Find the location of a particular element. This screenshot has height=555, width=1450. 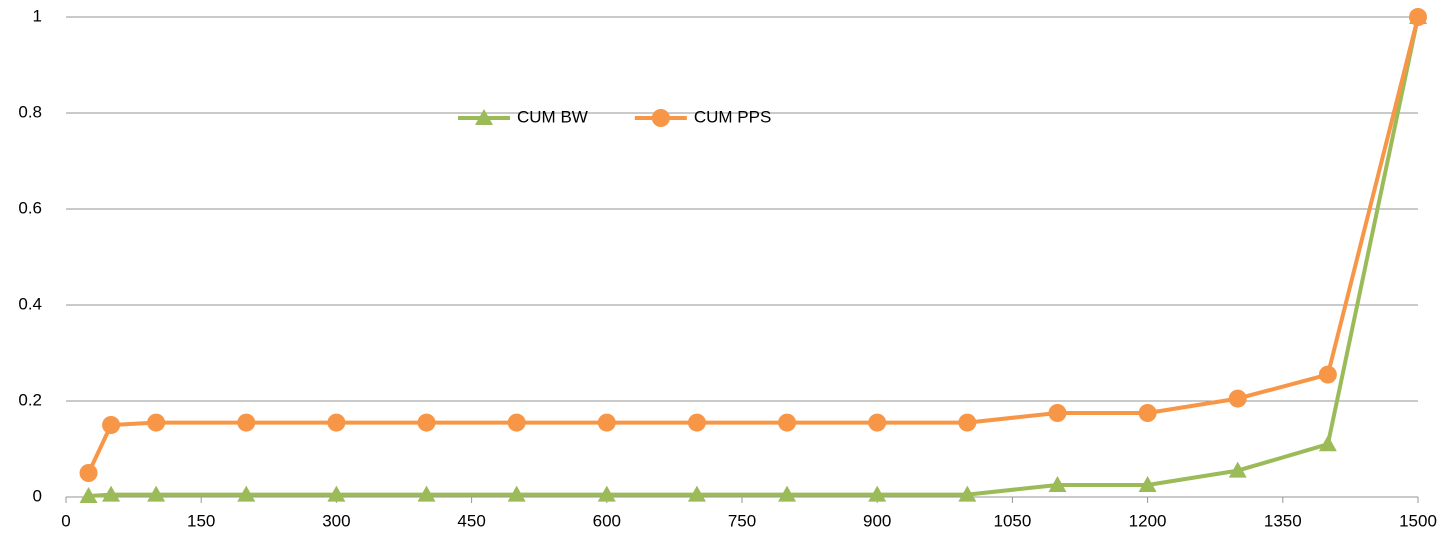

legend-label: CUM BW is located at coordinates (552, 116).